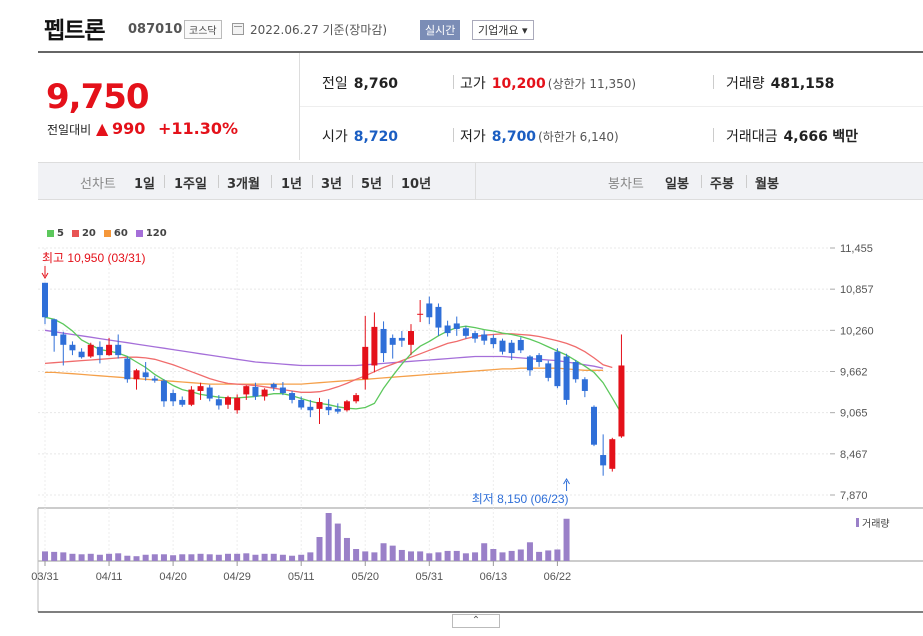 The width and height of the screenshot is (923, 636). What do you see at coordinates (473, 84) in the screenshot?
I see `high-label: 고가` at bounding box center [473, 84].